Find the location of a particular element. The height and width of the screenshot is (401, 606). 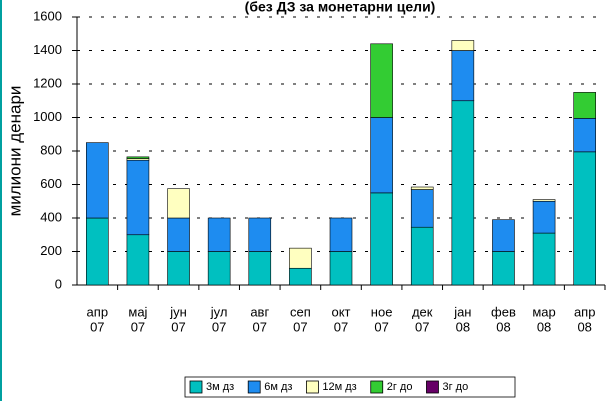

x-tick-label: јул is located at coordinates (219, 311).